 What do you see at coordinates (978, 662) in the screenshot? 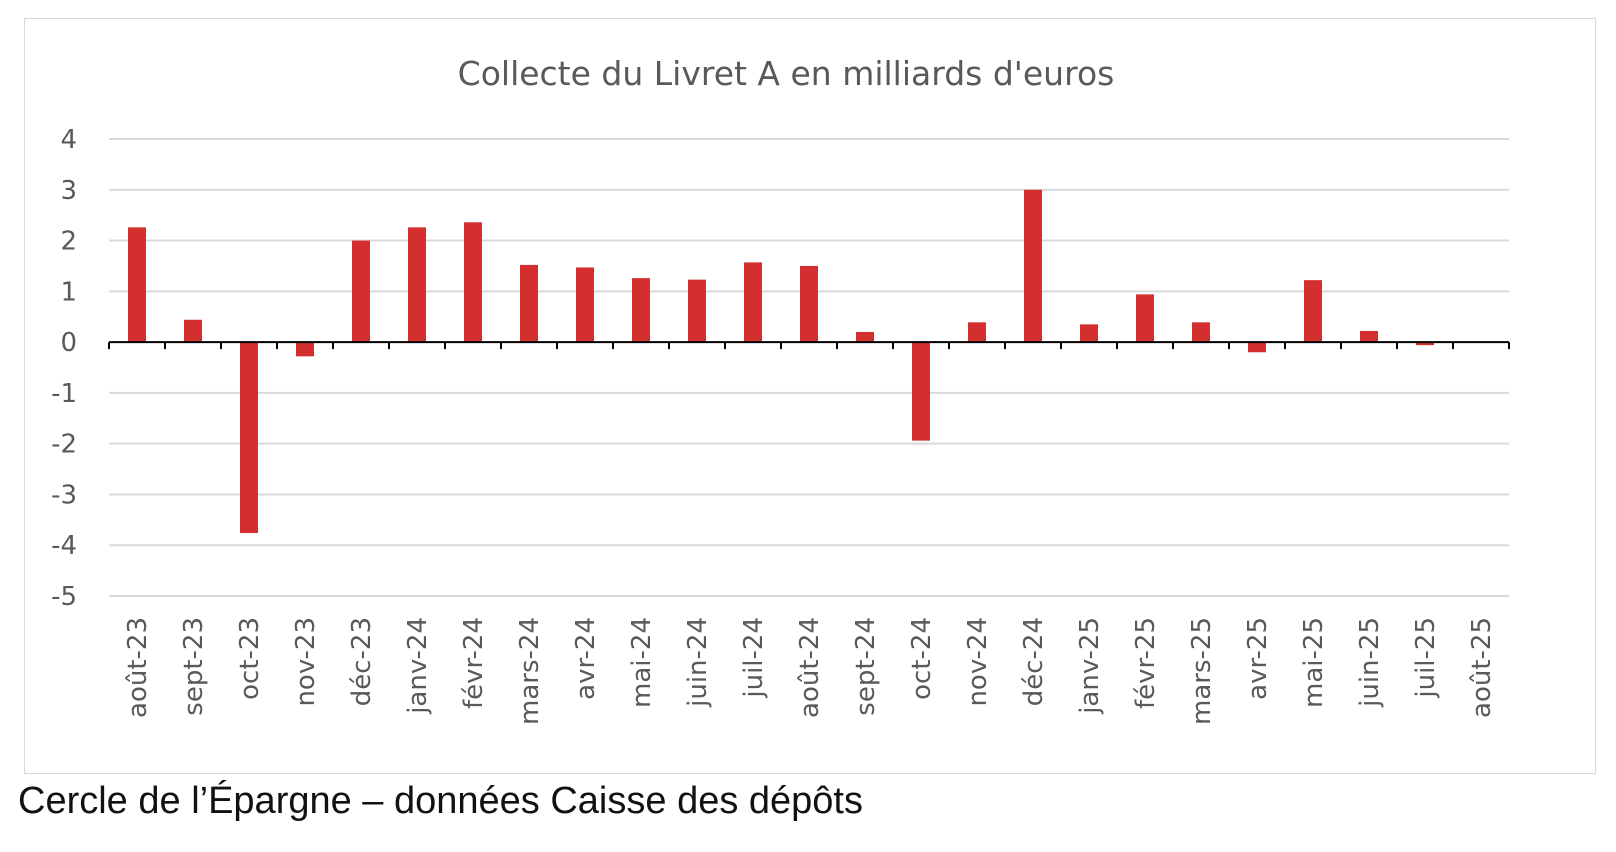
I see `x-tick-label: nov-24` at bounding box center [978, 662].